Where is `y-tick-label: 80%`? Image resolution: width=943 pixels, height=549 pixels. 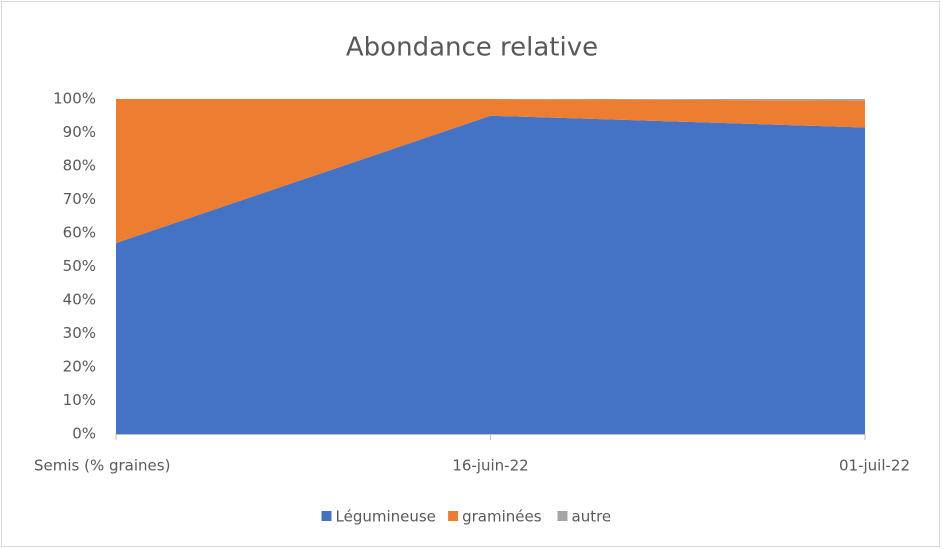 y-tick-label: 80% is located at coordinates (79, 166).